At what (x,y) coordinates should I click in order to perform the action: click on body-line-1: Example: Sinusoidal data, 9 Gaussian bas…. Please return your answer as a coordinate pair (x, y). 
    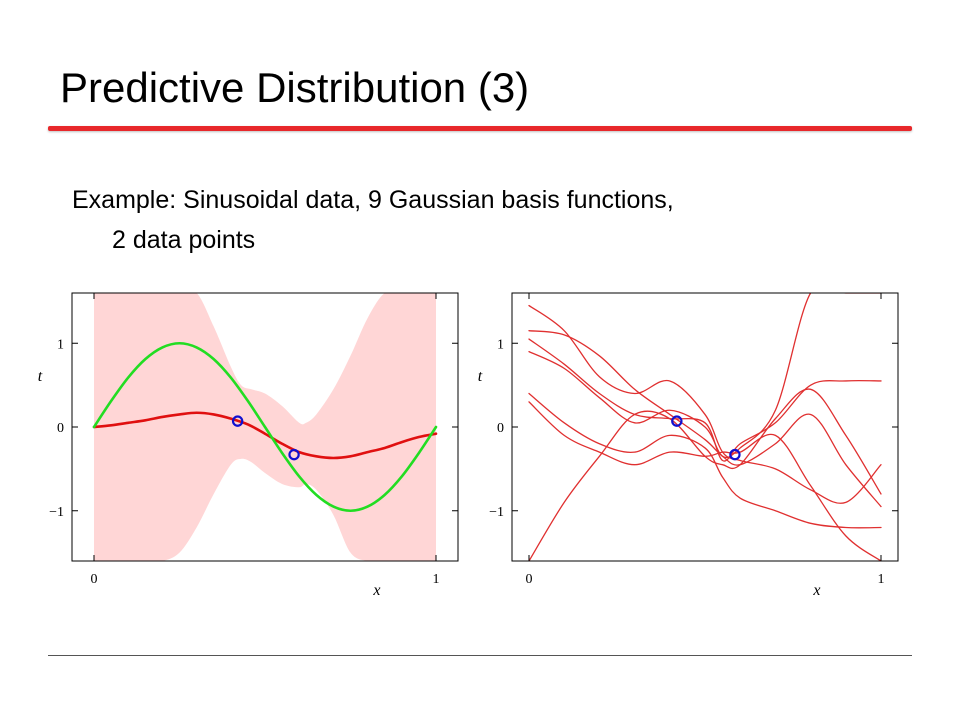
    Looking at the image, I should click on (373, 200).